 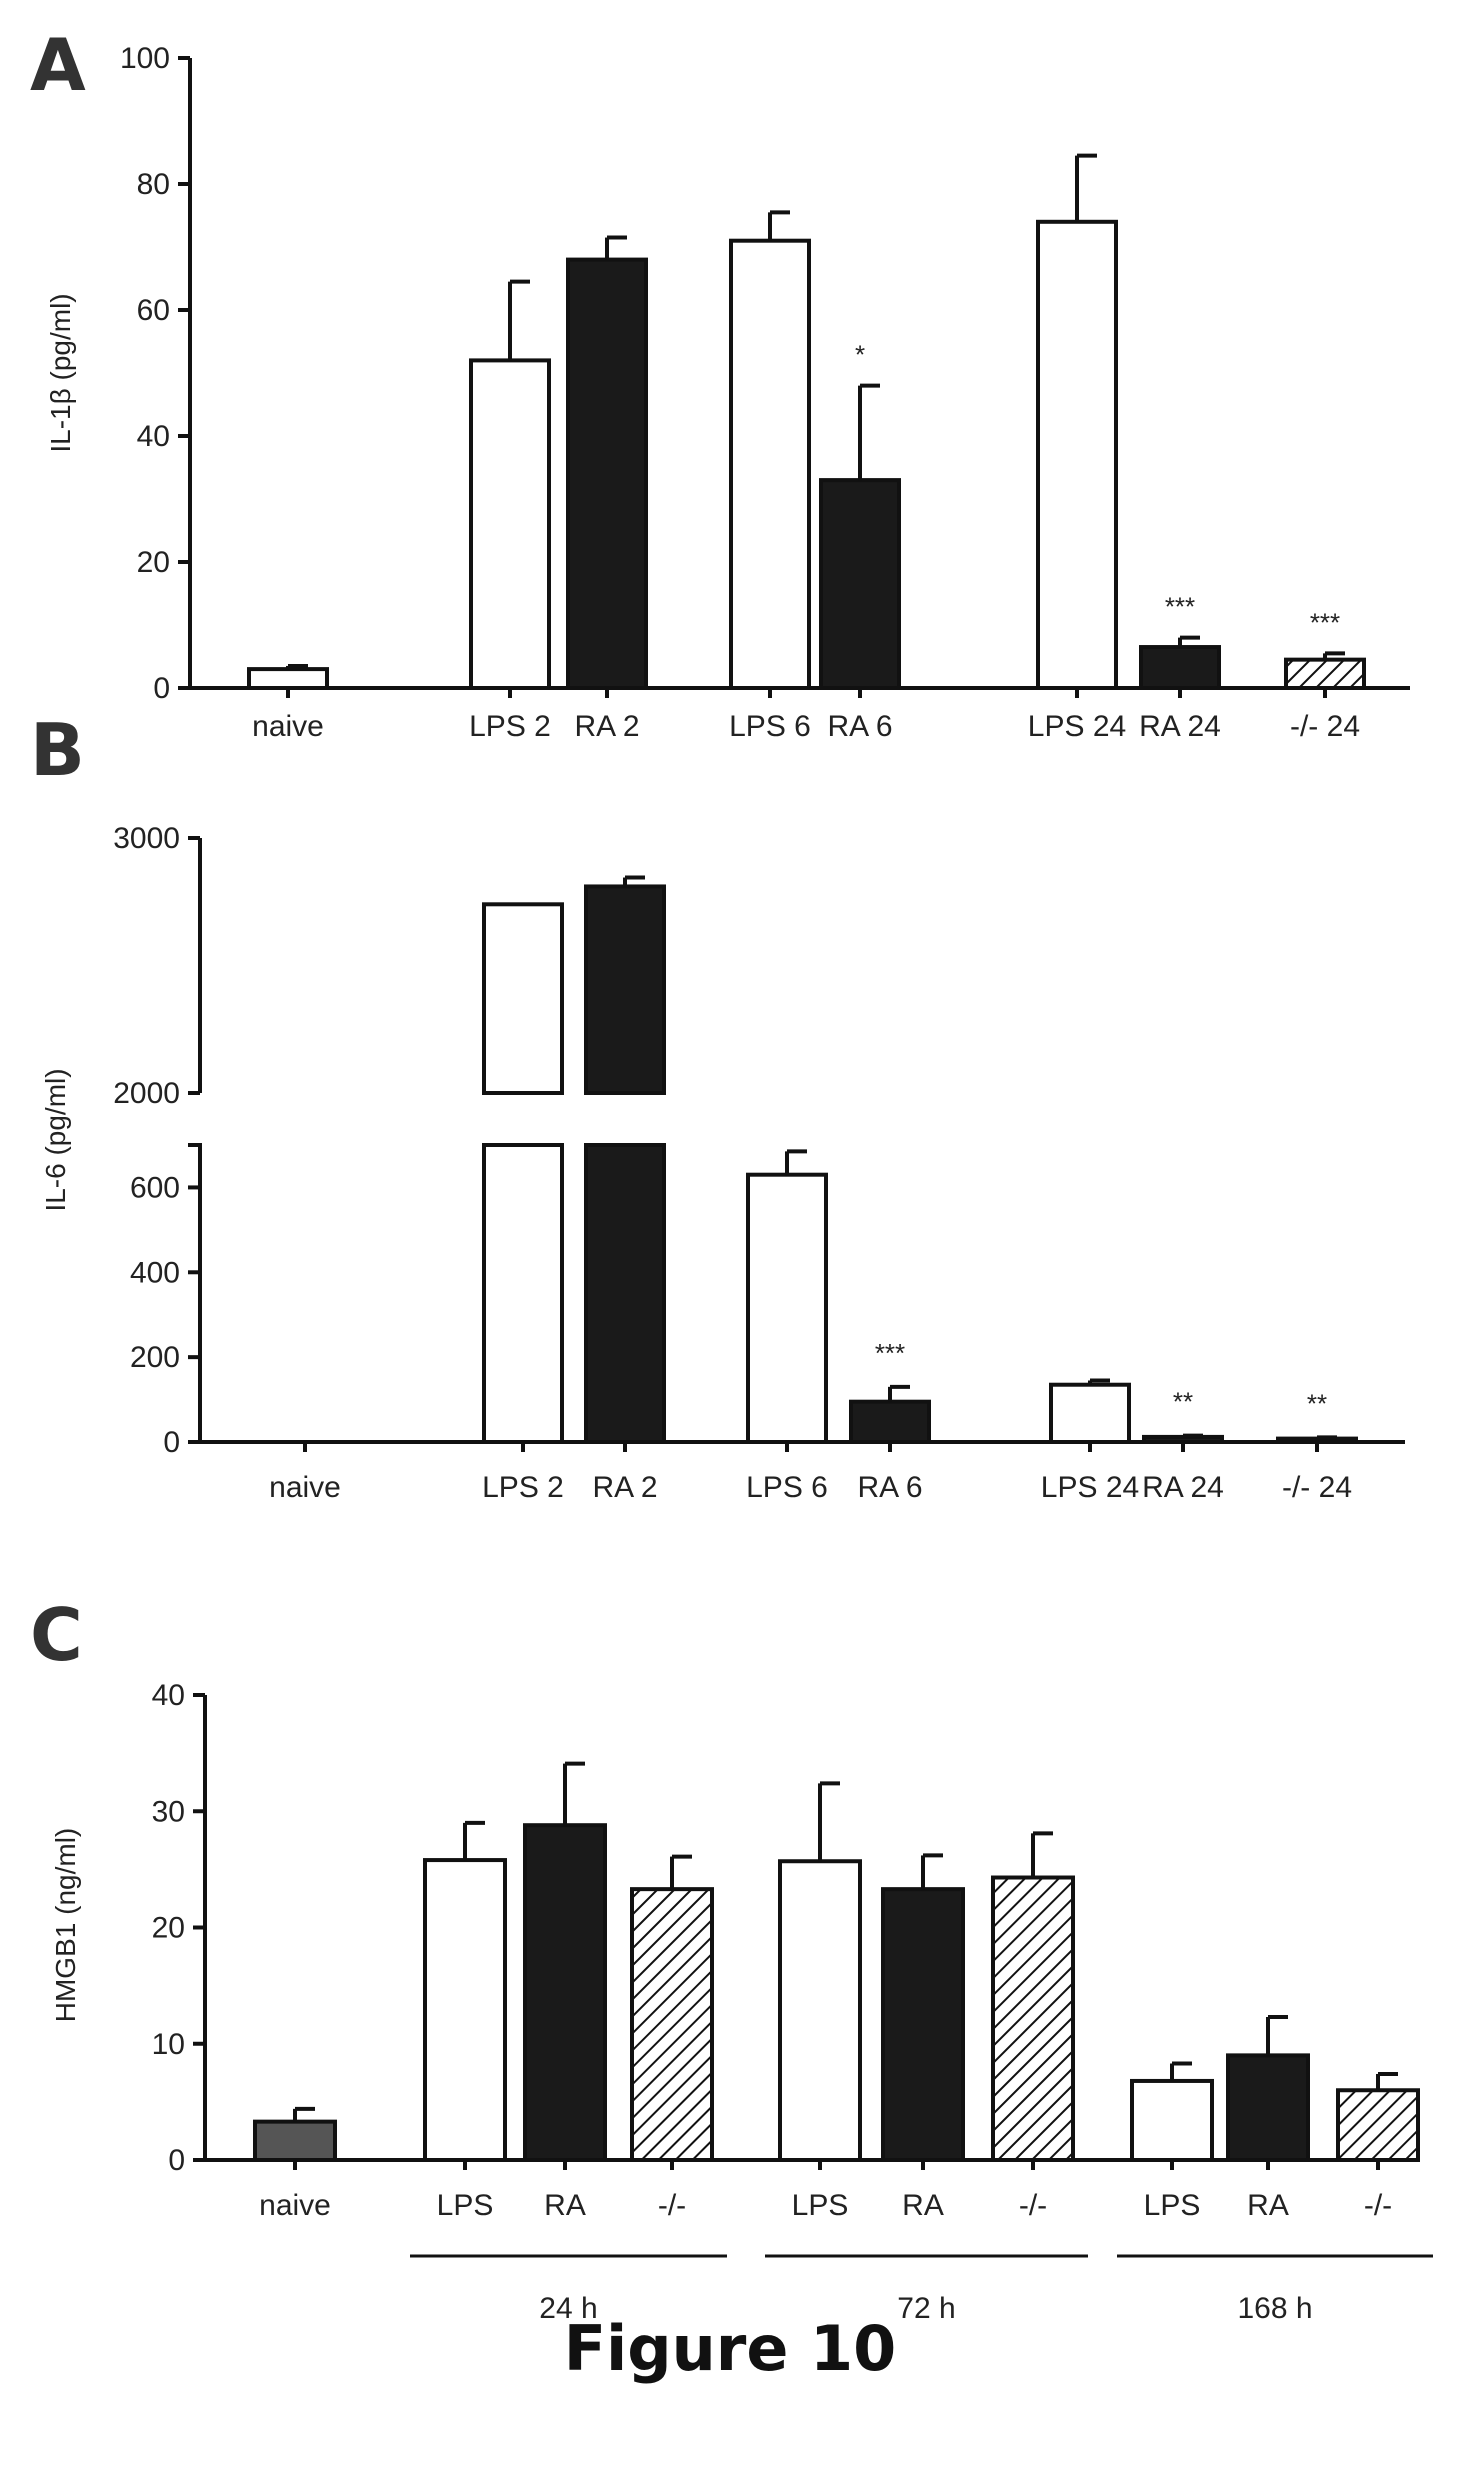 I want to click on group-label: 24 h, so click(x=568, y=2308).